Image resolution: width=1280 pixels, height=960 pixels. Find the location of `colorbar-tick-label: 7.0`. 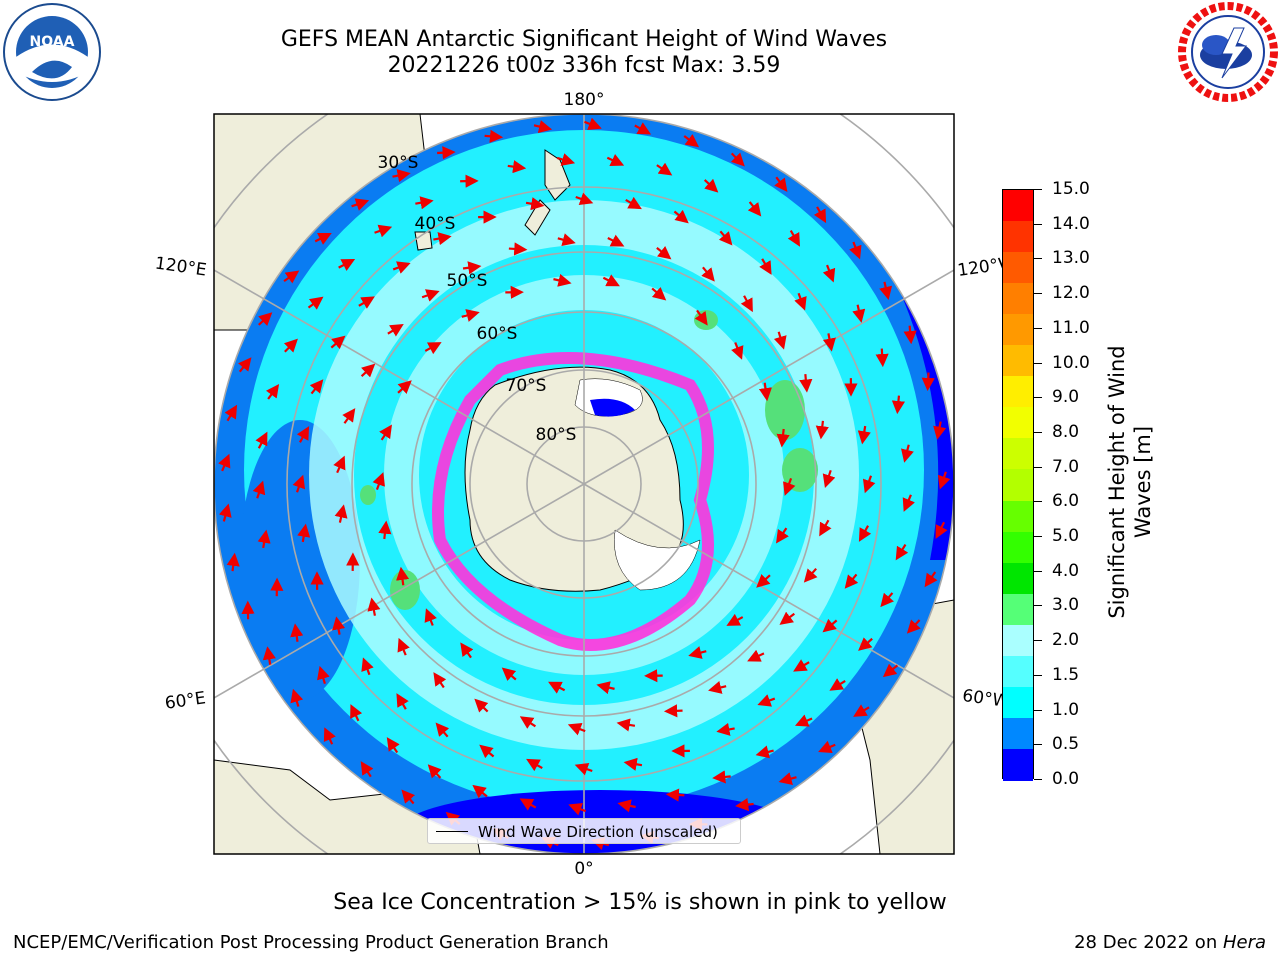

colorbar-tick-label: 7.0 is located at coordinates (1066, 466).